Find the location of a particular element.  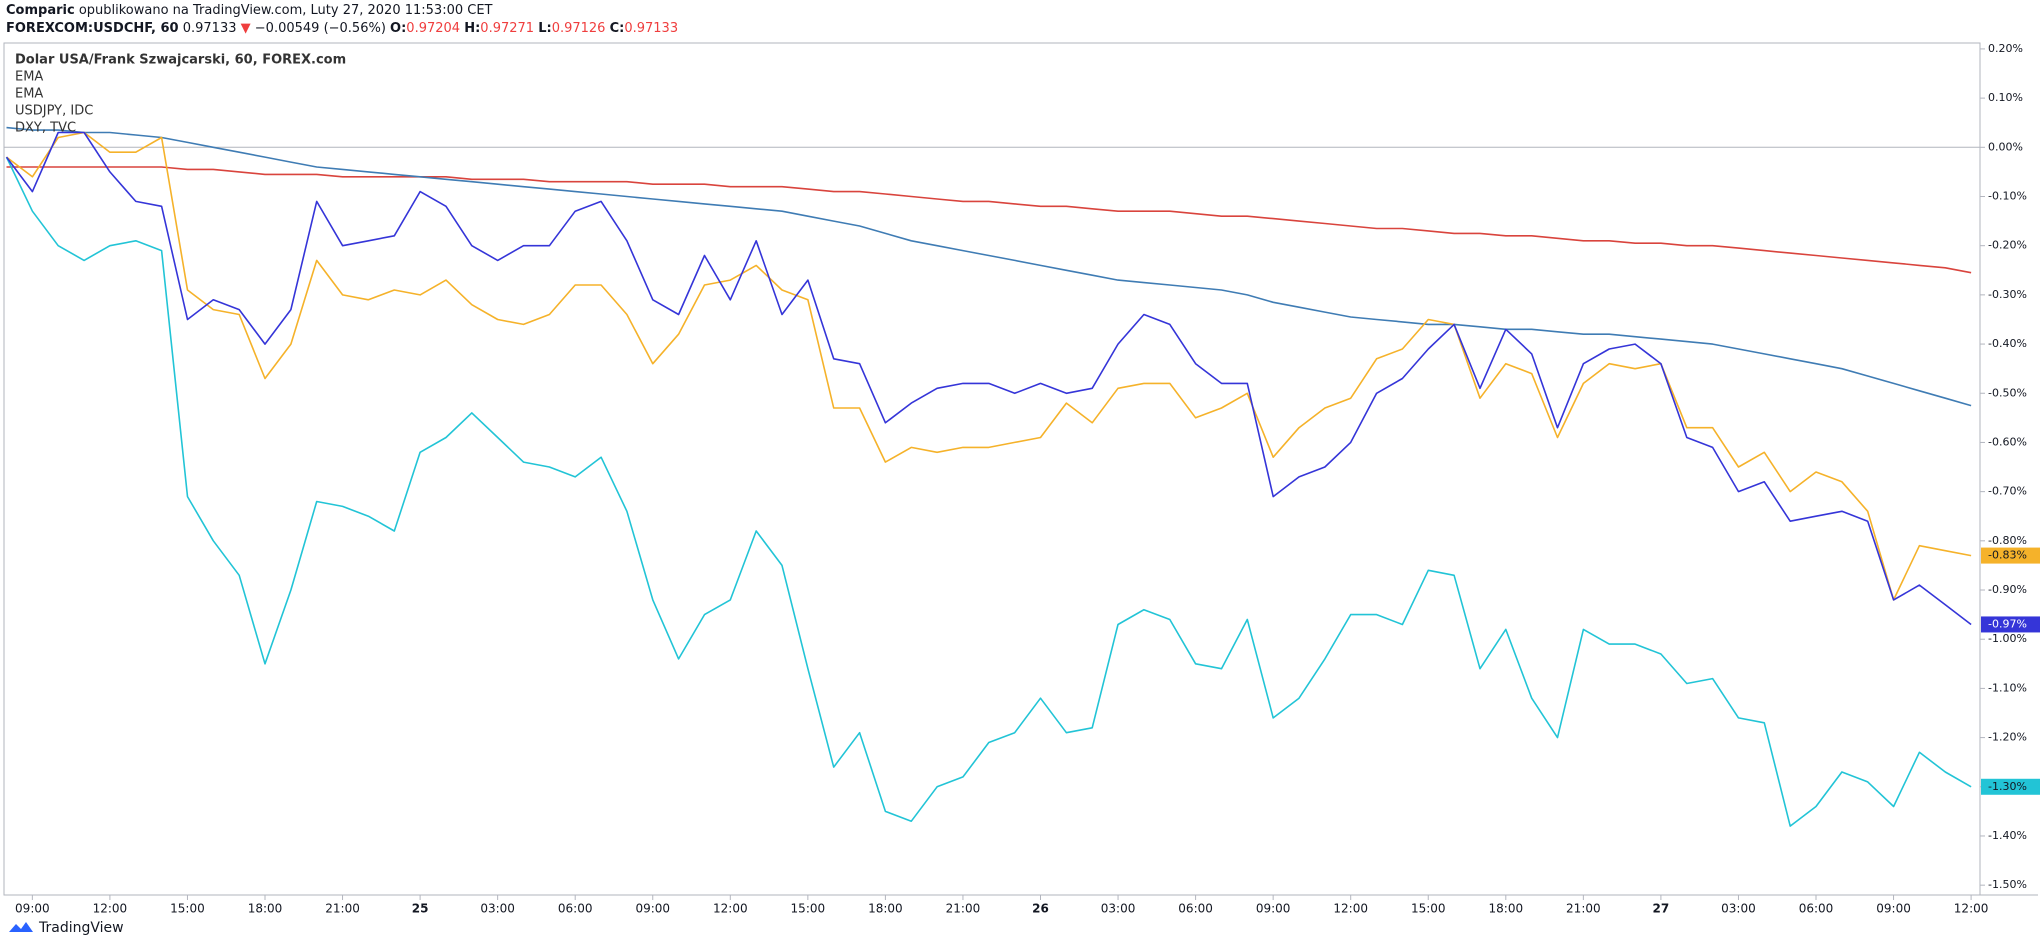

ohlc-value: 0.97133 is located at coordinates (651, 28).